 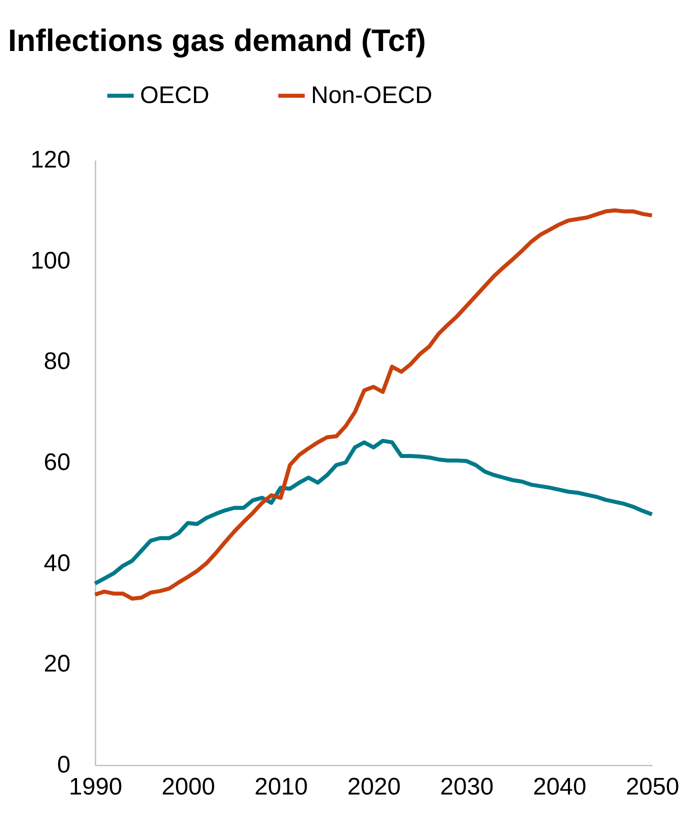 I want to click on legend-label: Non-OECD, so click(x=371, y=95).